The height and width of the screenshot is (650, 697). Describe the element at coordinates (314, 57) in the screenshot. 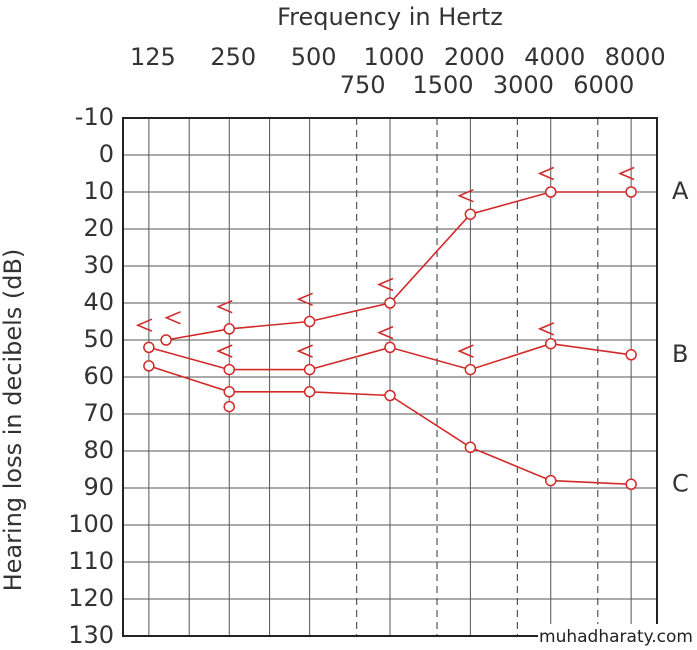

I see `x-tick-label: 500` at that location.